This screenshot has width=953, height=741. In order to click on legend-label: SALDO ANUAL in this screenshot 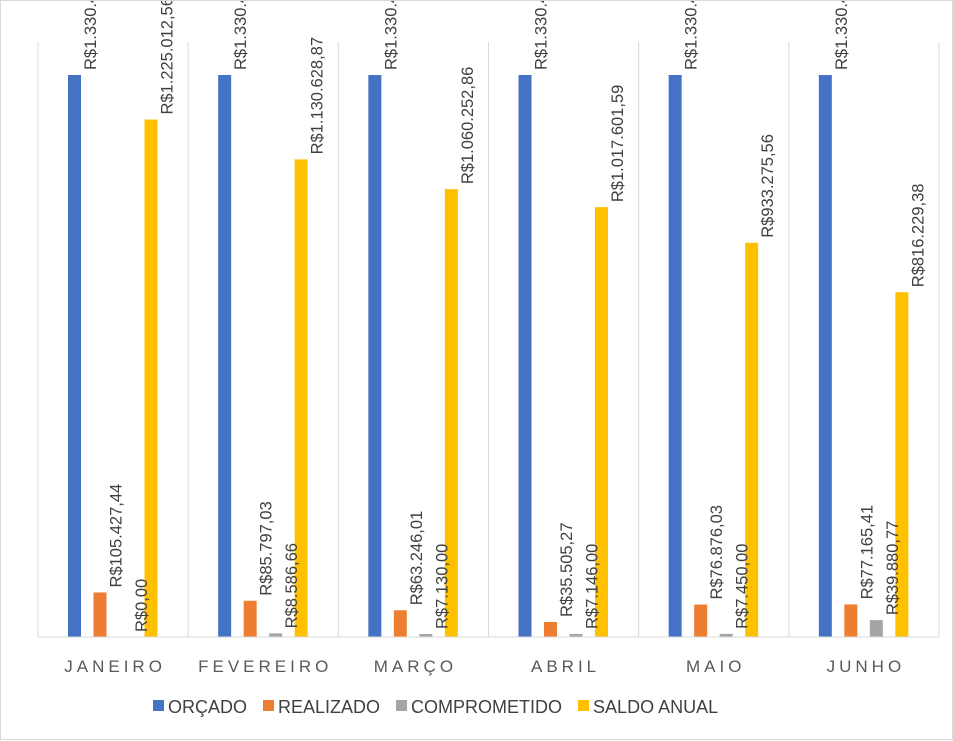, I will do `click(655, 707)`.